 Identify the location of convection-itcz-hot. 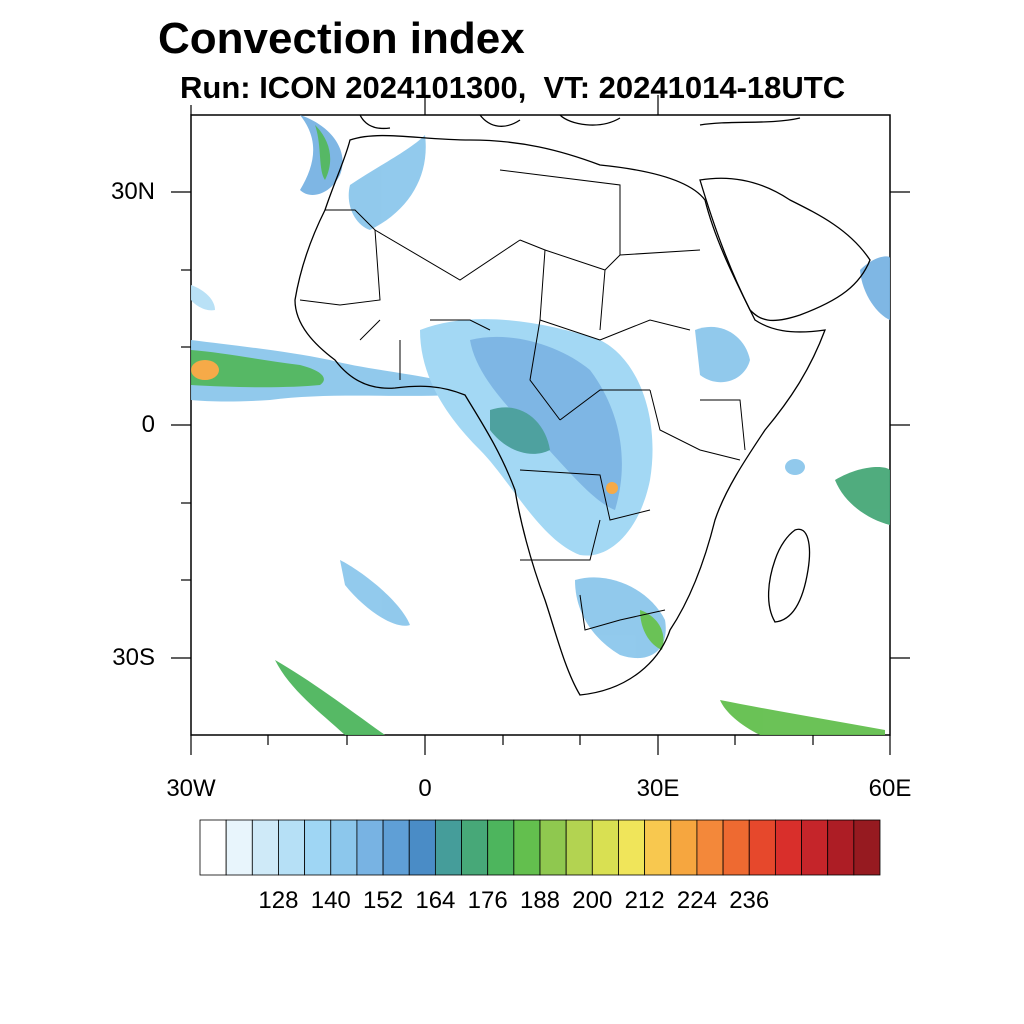
(205, 370).